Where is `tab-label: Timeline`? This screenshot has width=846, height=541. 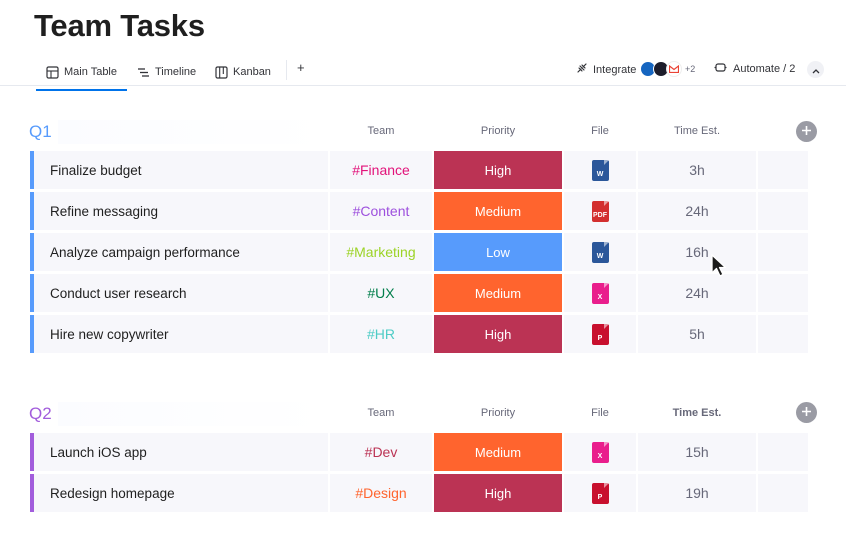 tab-label: Timeline is located at coordinates (176, 72).